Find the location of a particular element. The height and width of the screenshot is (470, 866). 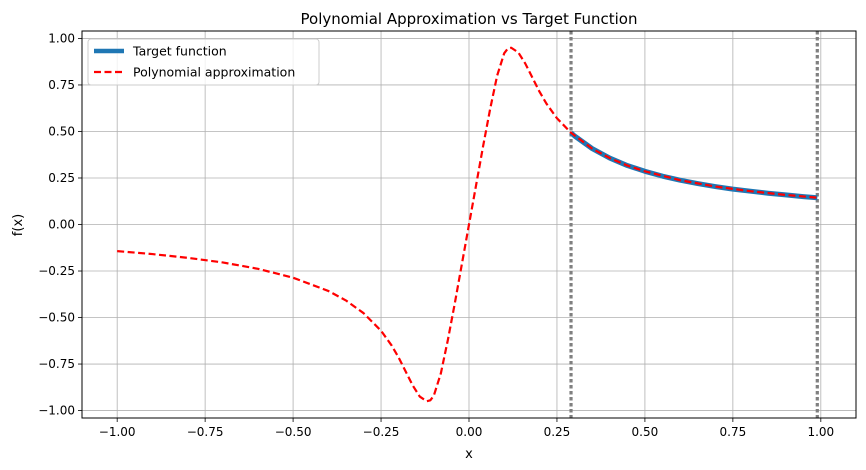

y-tick-label: −0.75 is located at coordinates (56, 364).